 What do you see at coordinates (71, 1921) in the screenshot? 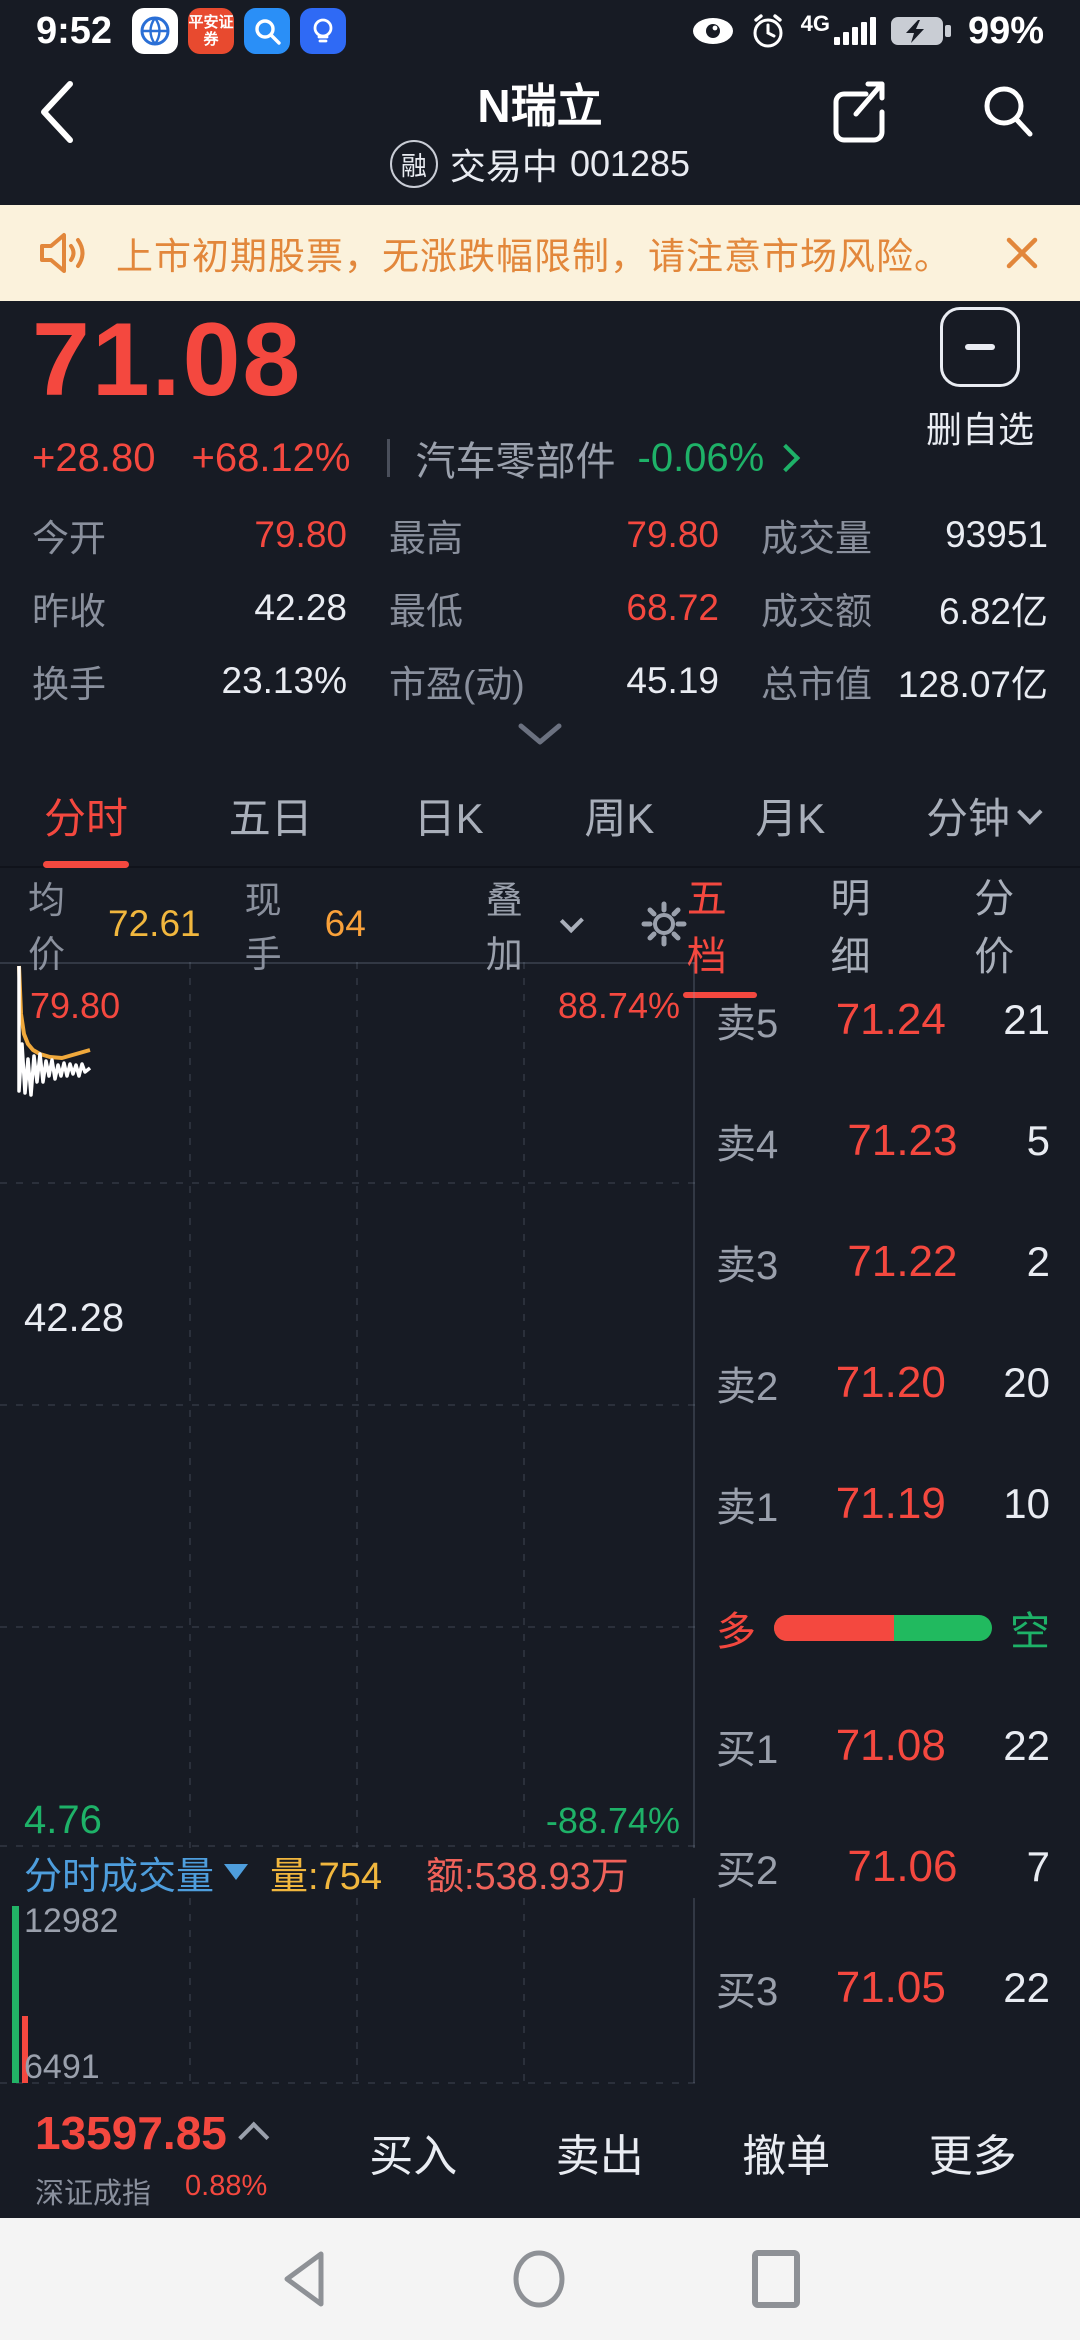
I see `volume-scale-max: 12982` at bounding box center [71, 1921].